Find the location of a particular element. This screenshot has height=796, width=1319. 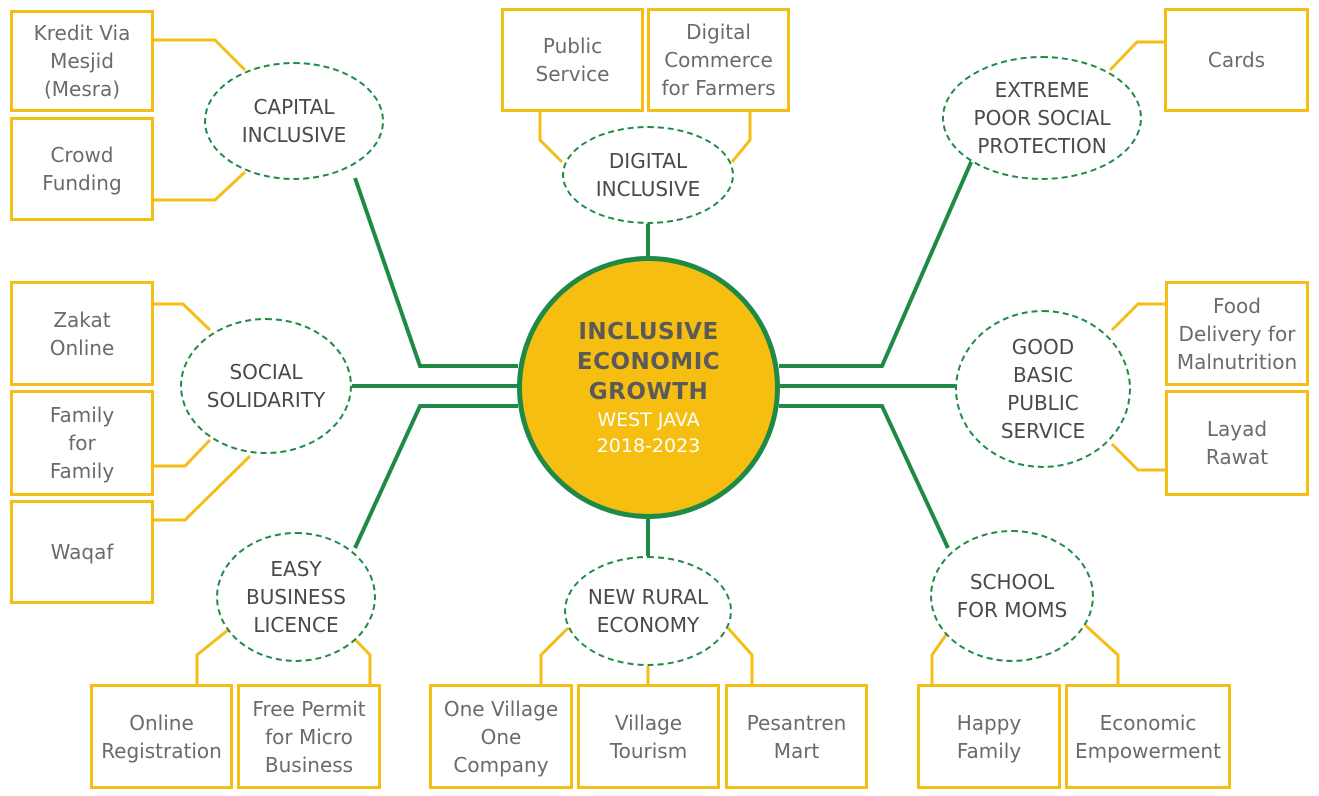

spoke-capital-inclusive is located at coordinates (435, 272).